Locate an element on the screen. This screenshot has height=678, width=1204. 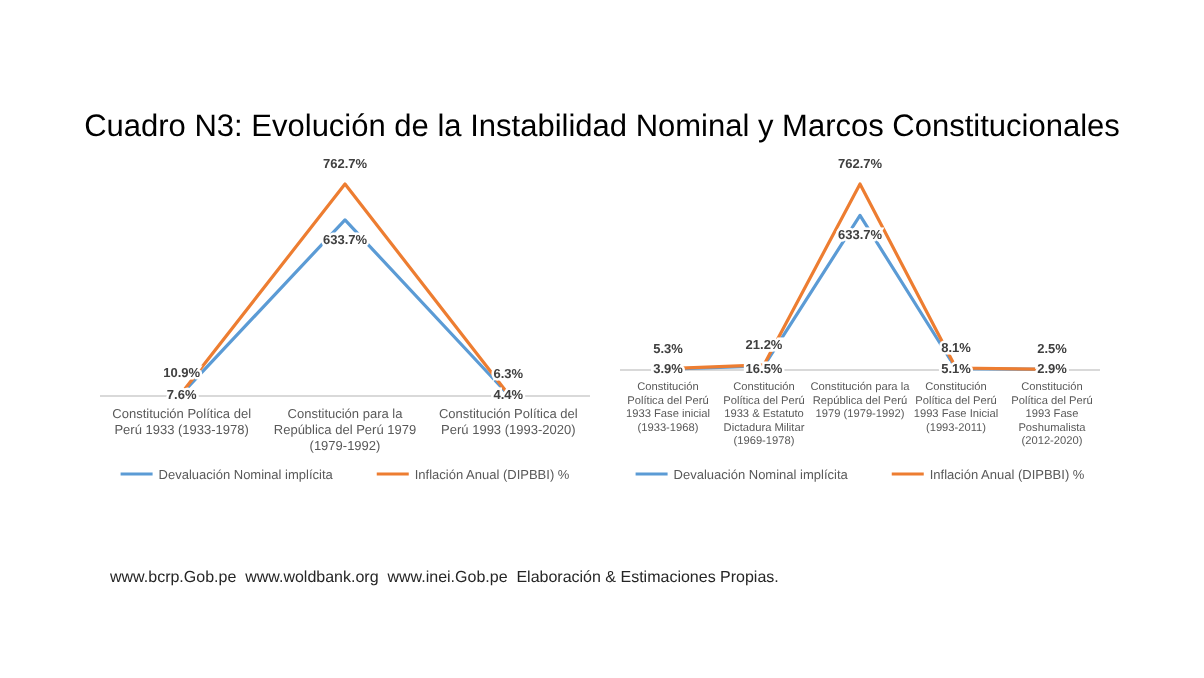
chart-title: Cuadro N3: Evolución de la Instabilidad Nominal y Marcos Constitucionales is located at coordinates (602, 127).